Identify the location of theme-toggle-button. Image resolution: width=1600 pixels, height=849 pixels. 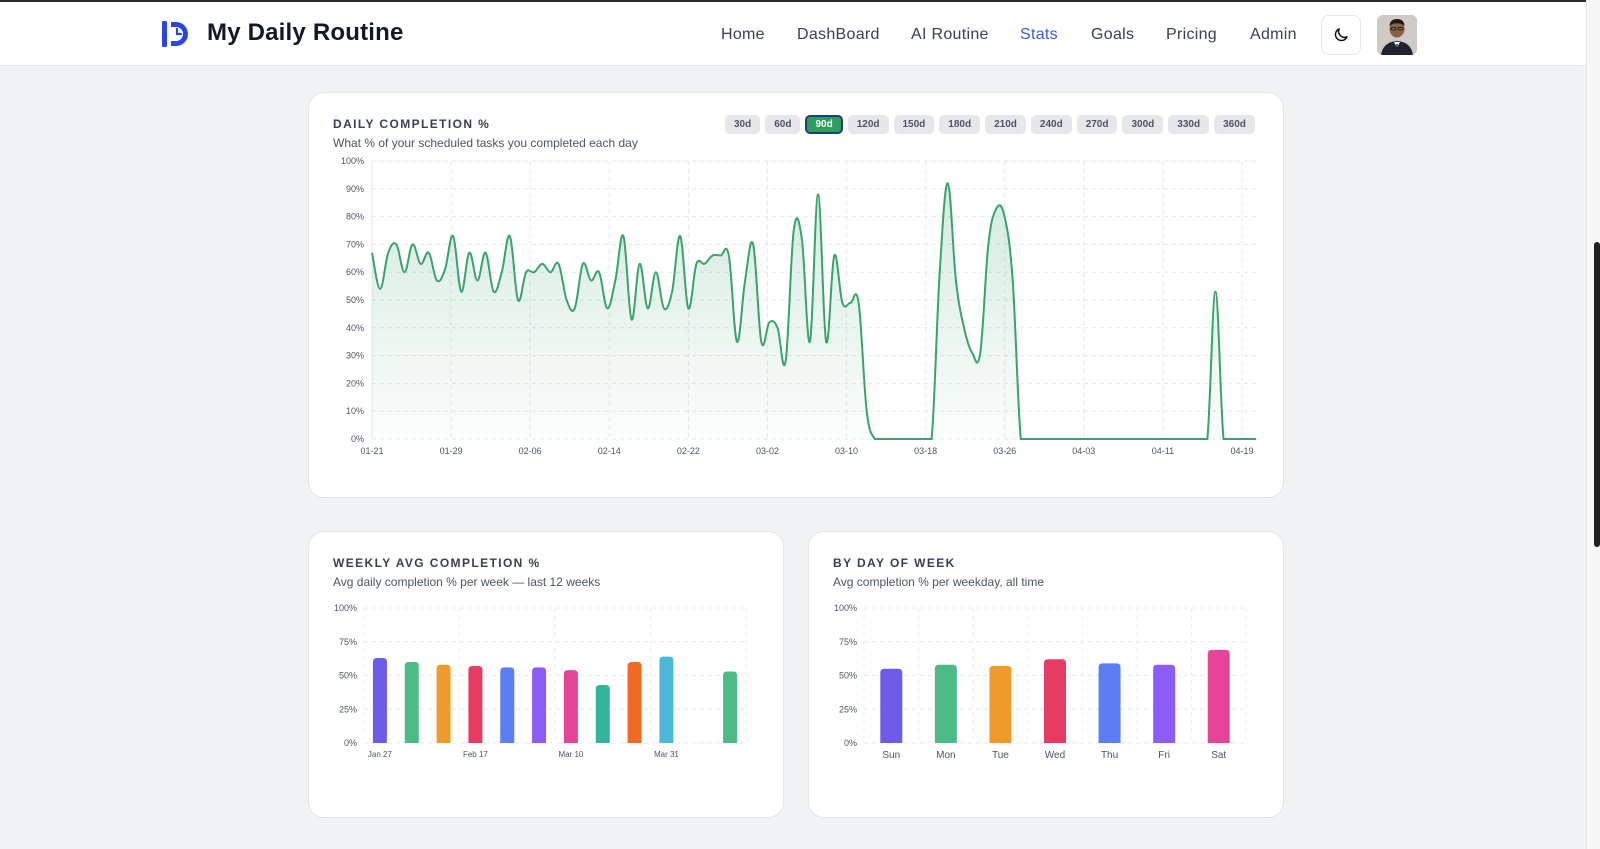
(1341, 35).